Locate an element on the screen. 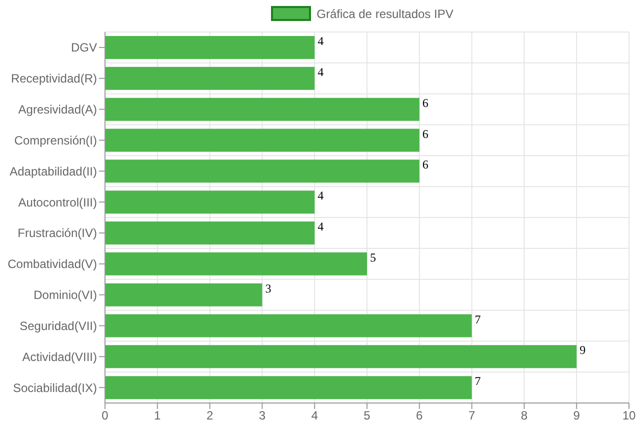  x-tick-label: 9 is located at coordinates (576, 415).